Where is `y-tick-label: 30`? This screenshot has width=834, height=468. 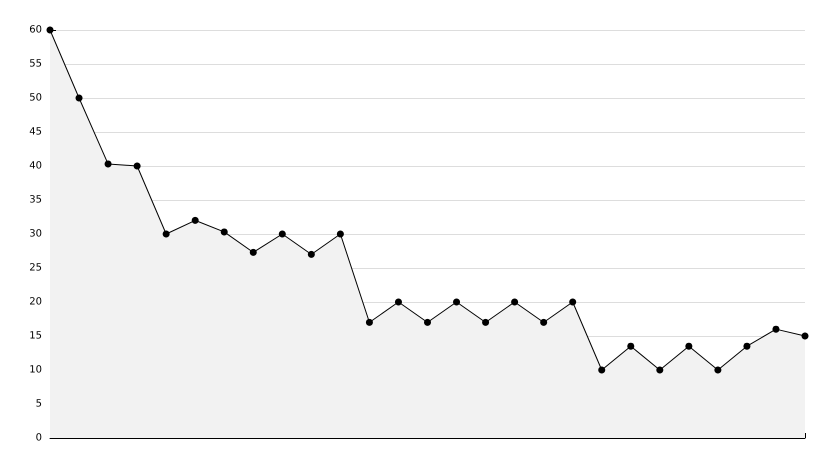
y-tick-label: 30 is located at coordinates (35, 234).